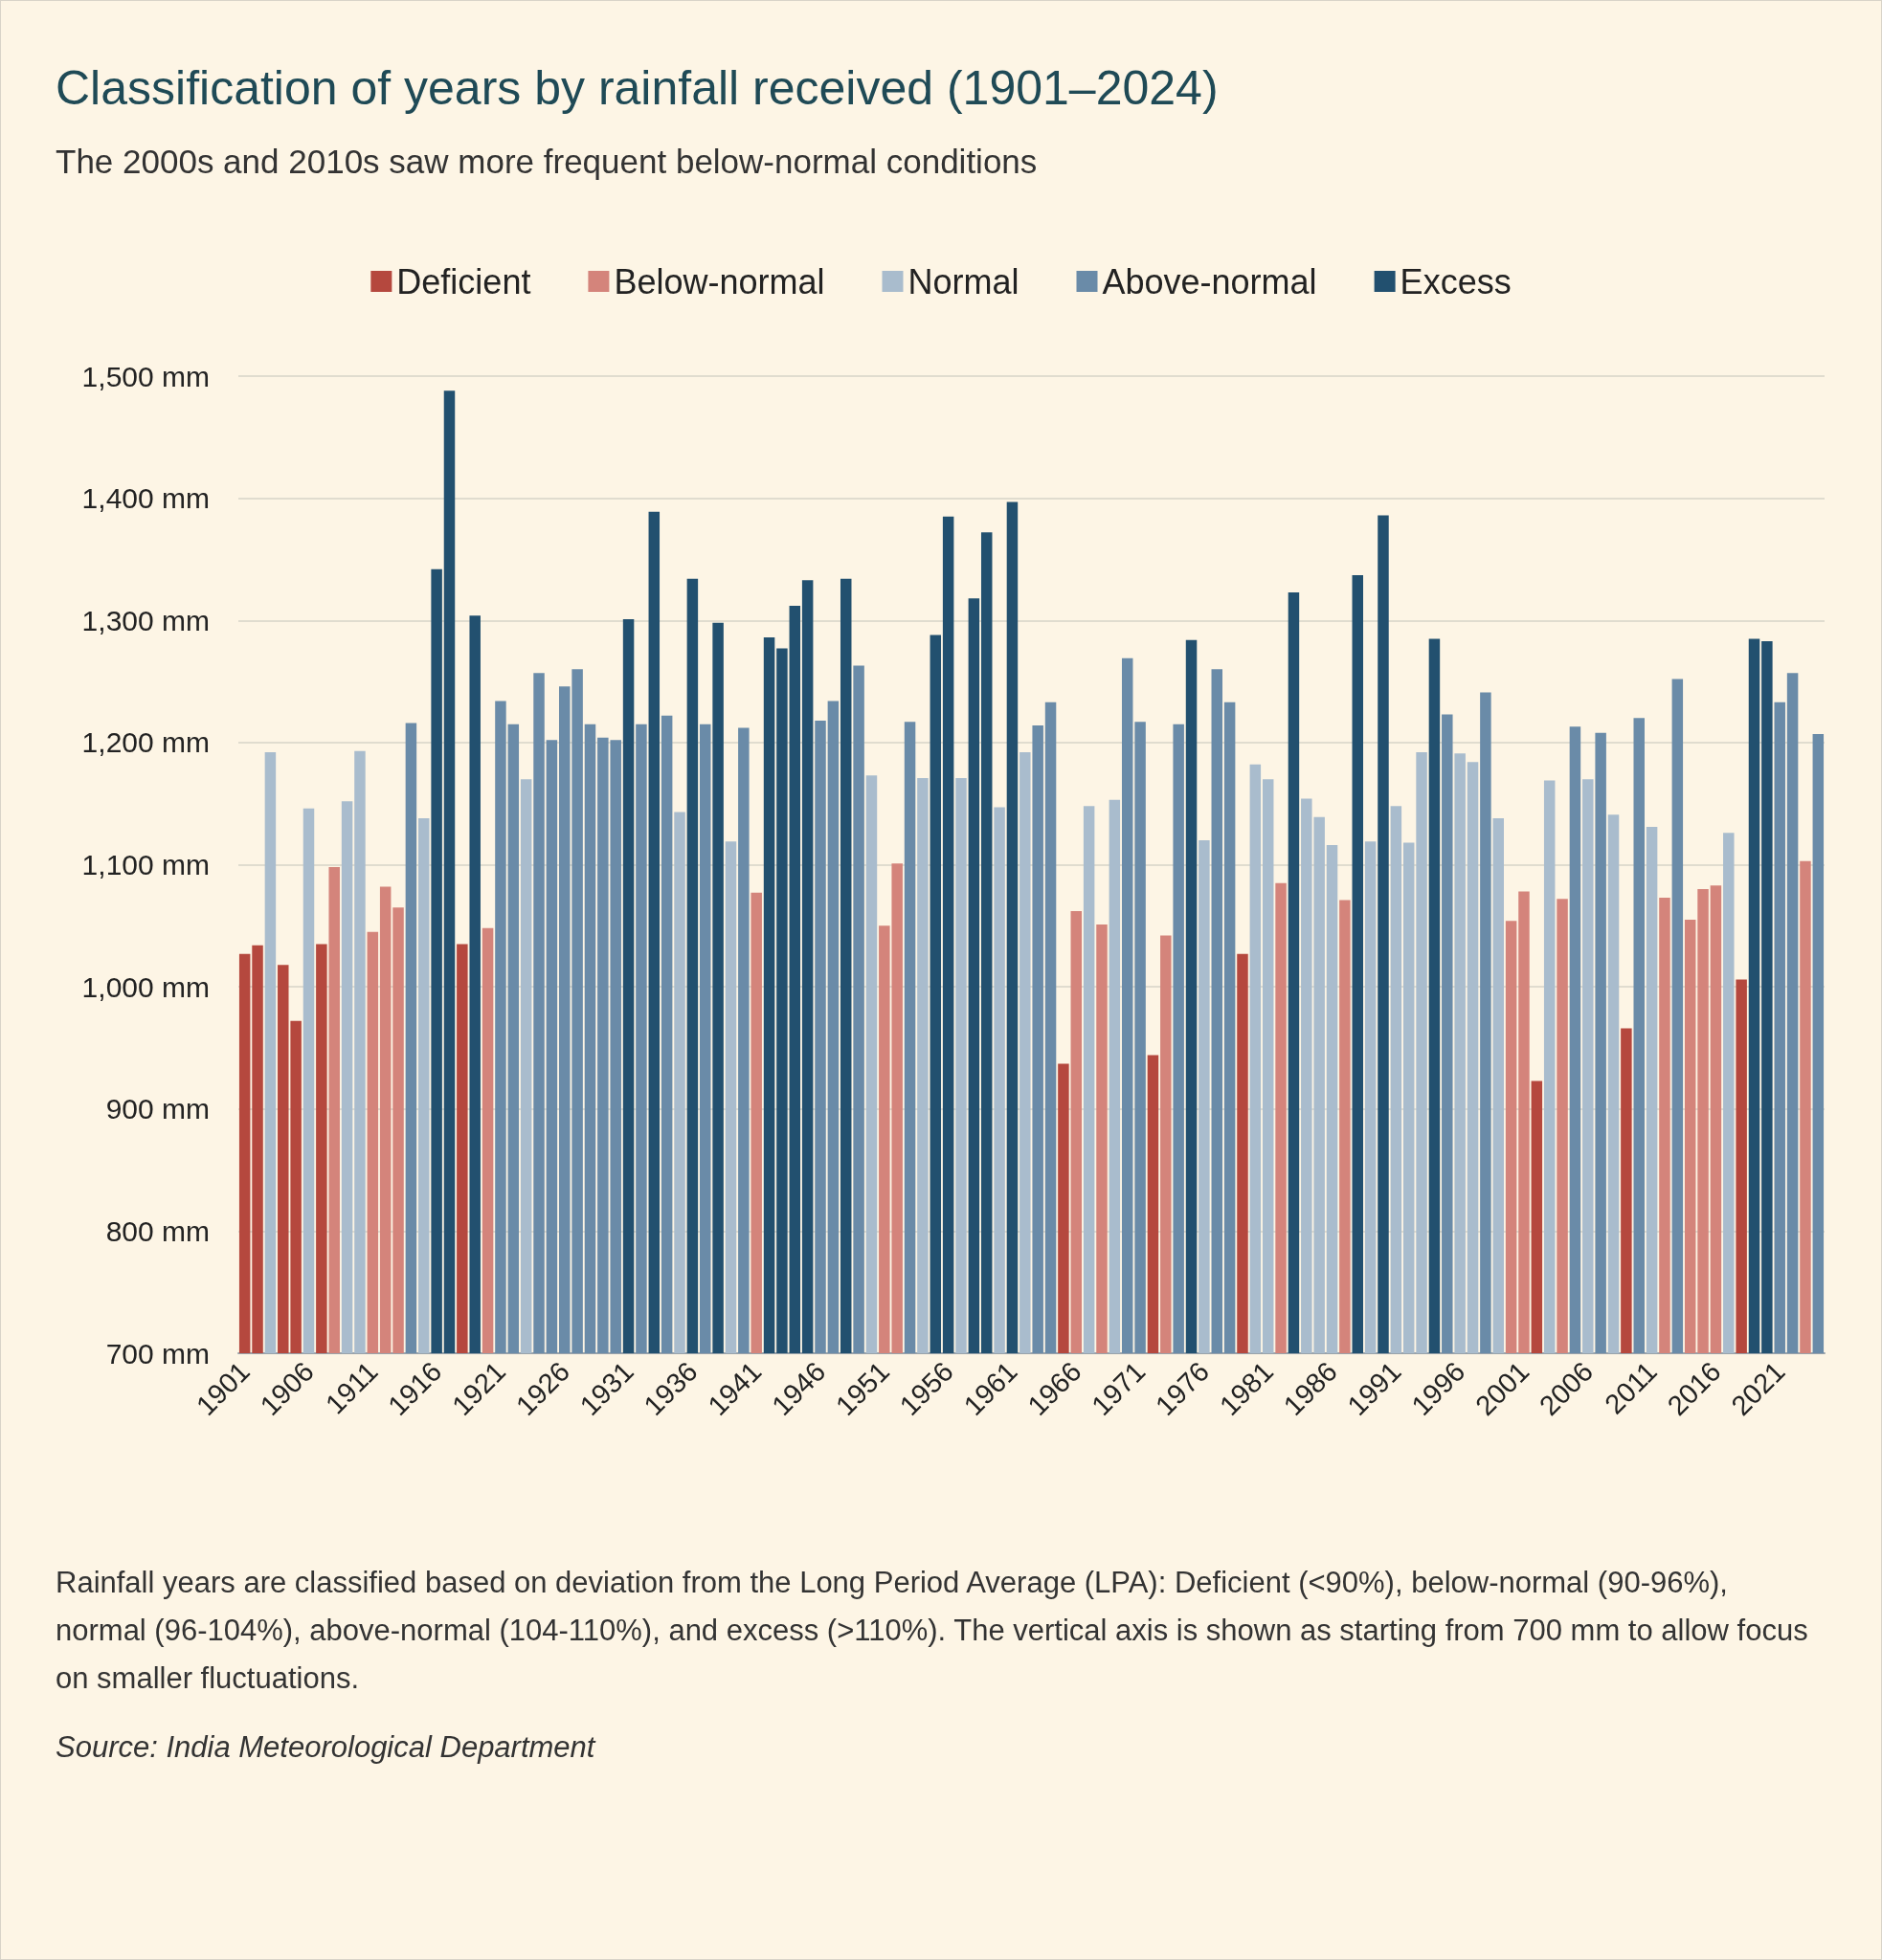 This screenshot has width=1882, height=1960. Describe the element at coordinates (145, 865) in the screenshot. I see `y-tick-label: 1,100 mm` at that location.